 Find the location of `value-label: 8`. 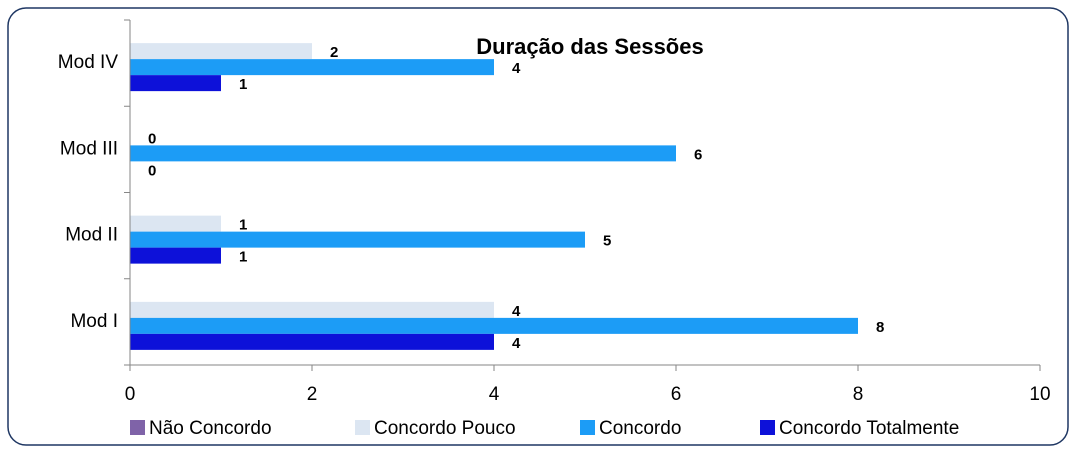

value-label: 8 is located at coordinates (880, 327).